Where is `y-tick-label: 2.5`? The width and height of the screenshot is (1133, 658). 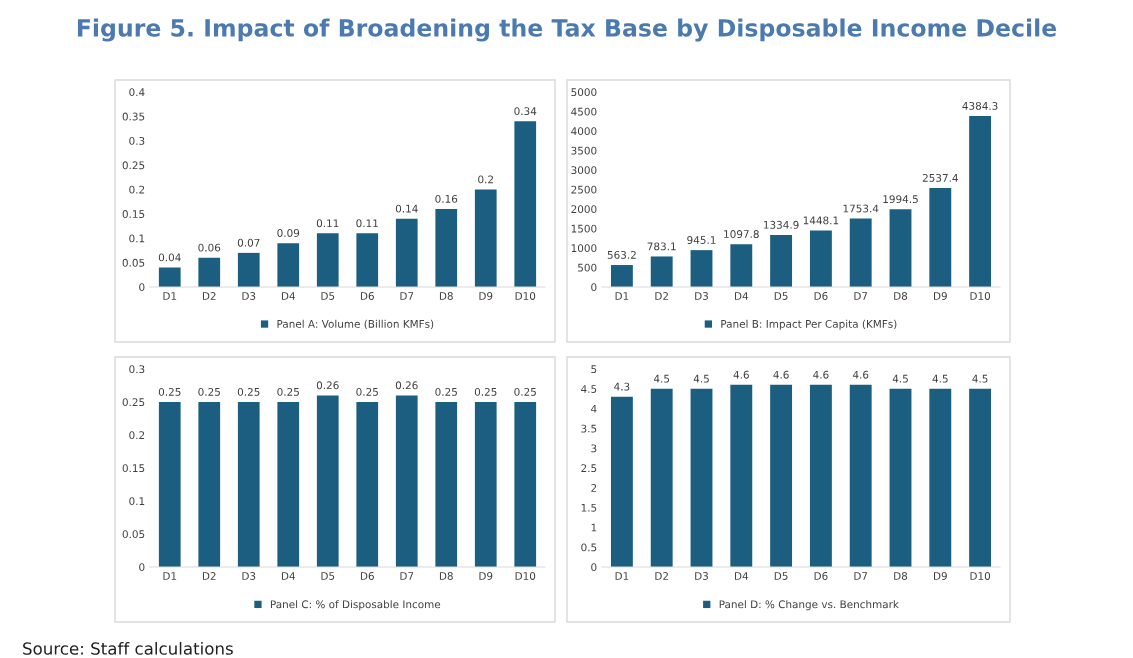
y-tick-label: 2.5 is located at coordinates (589, 468).